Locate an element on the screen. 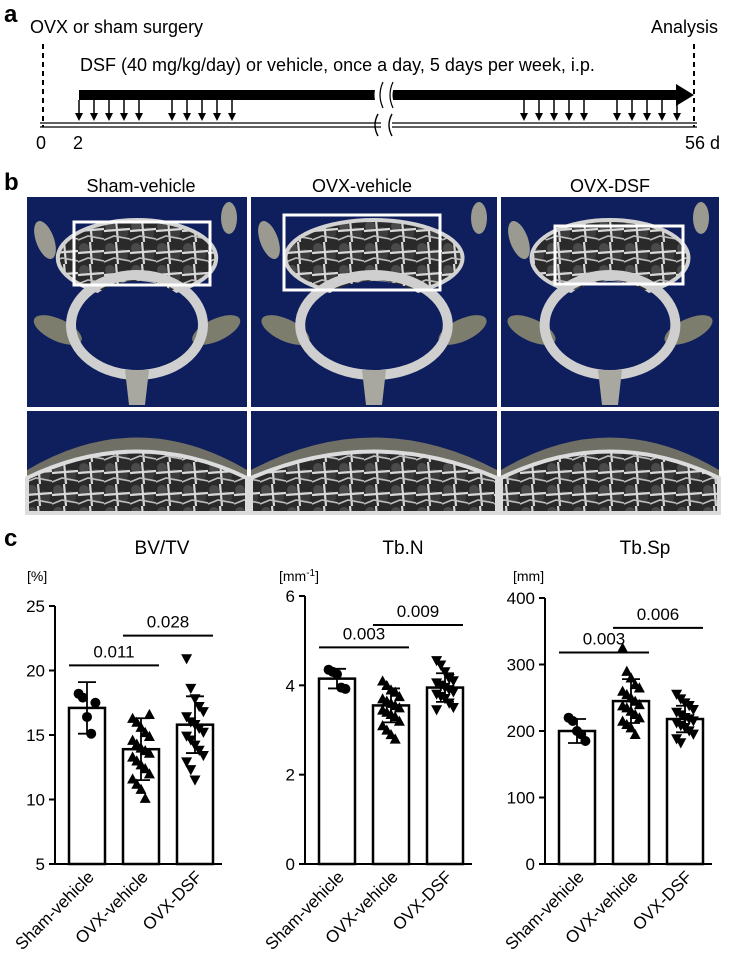 The height and width of the screenshot is (958, 733). timeline-tick-0: 0 is located at coordinates (41, 143).